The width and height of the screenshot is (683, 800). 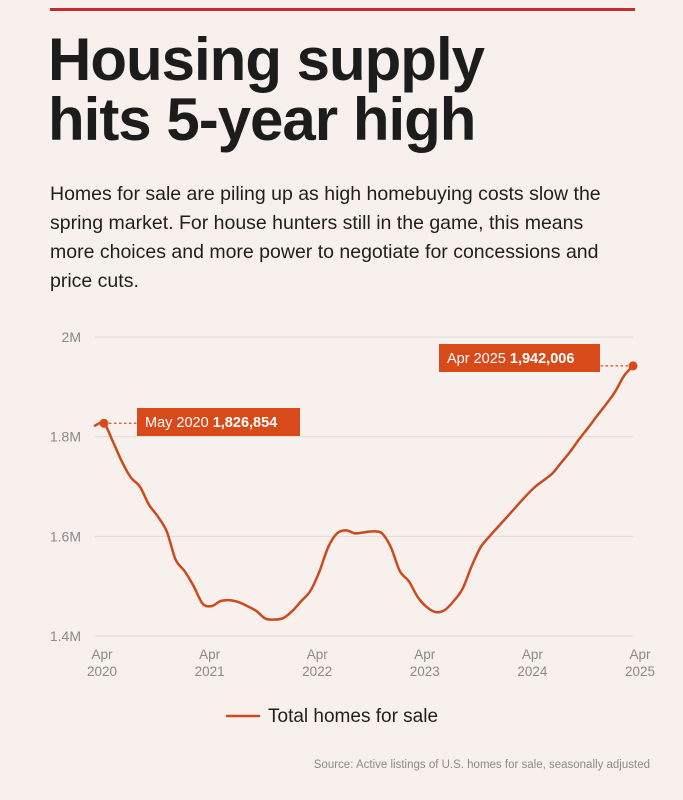 I want to click on legend-label: Total homes for sale, so click(x=353, y=716).